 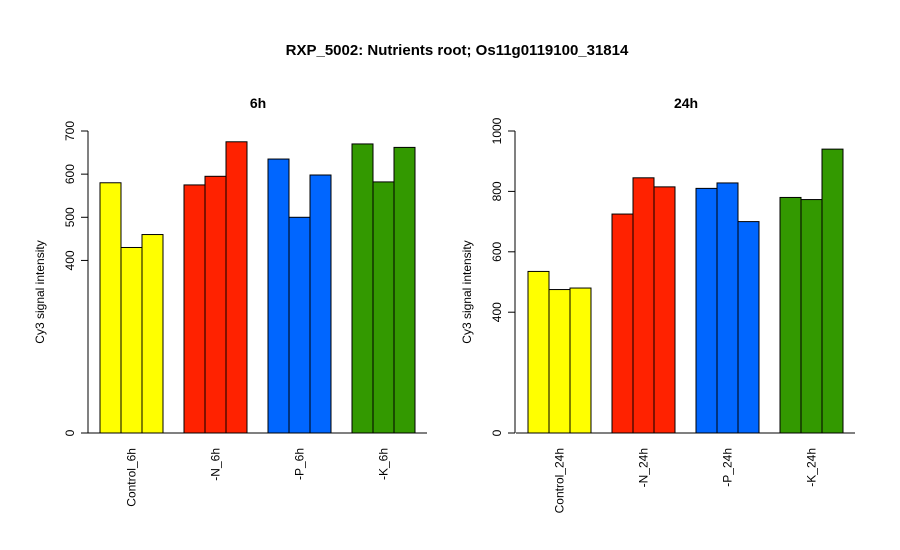 What do you see at coordinates (497, 191) in the screenshot?
I see `y-tick-label: 800` at bounding box center [497, 191].